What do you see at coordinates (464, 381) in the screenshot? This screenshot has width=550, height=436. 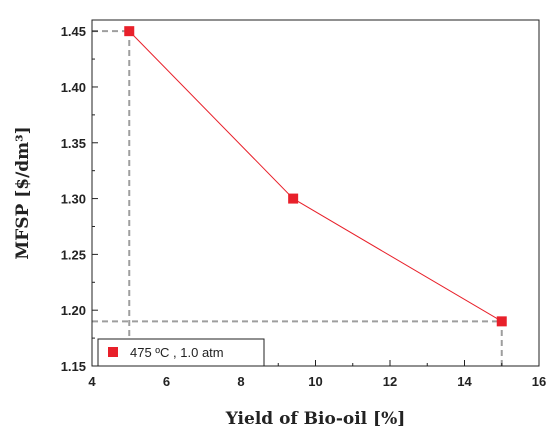 I see `x-tick-label: 14` at bounding box center [464, 381].